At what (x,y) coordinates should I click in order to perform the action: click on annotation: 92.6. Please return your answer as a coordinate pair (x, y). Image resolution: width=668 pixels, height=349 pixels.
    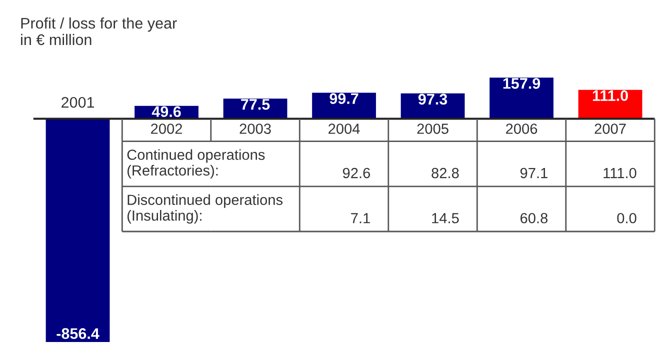
    Looking at the image, I should click on (356, 173).